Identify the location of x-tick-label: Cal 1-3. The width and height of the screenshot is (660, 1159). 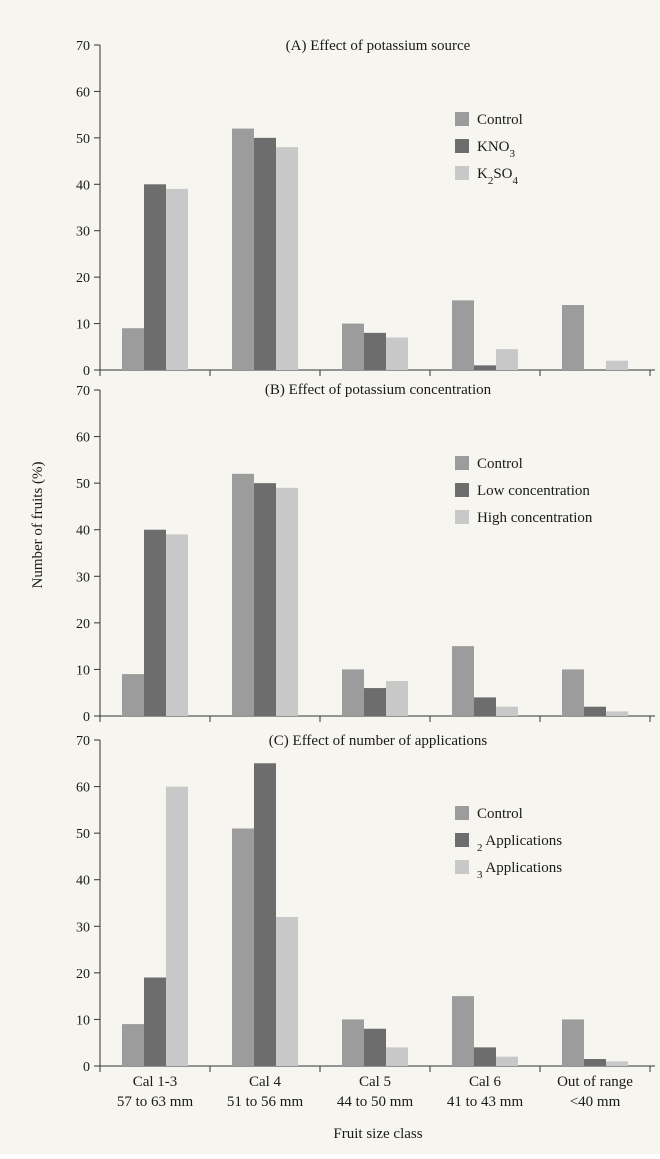
(155, 1082).